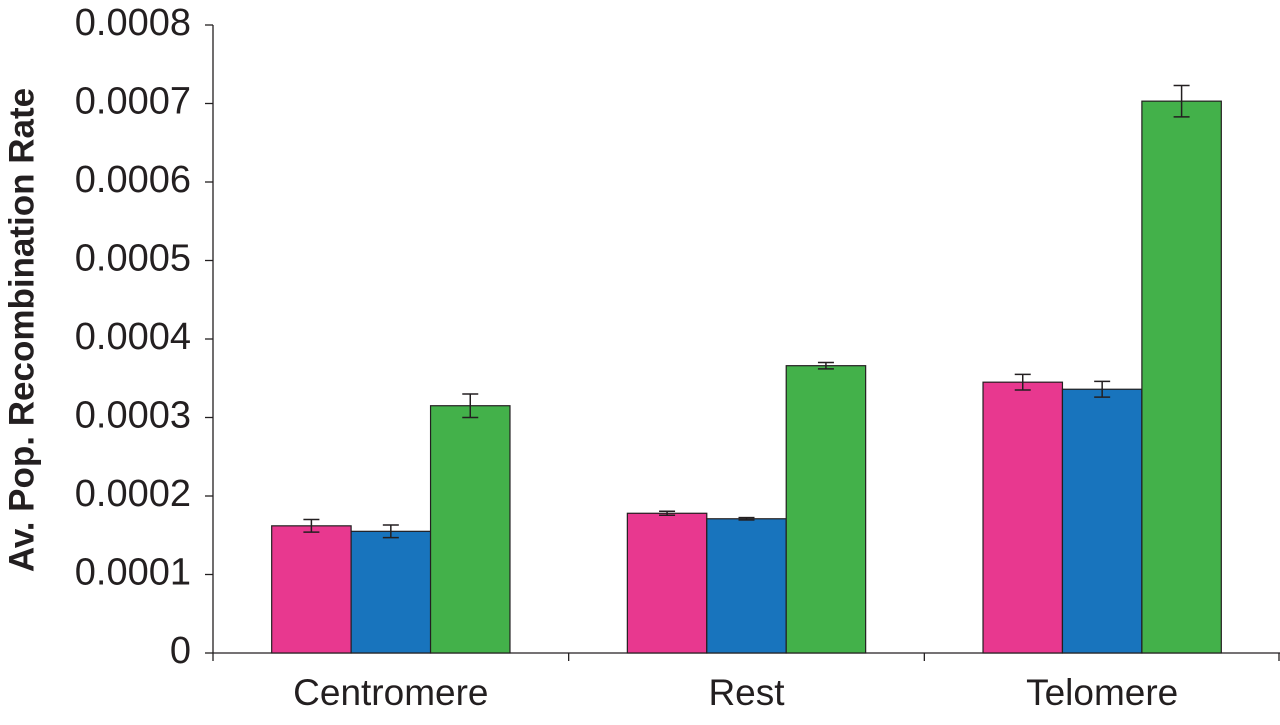 Image resolution: width=1280 pixels, height=725 pixels. What do you see at coordinates (133, 23) in the screenshot?
I see `y-tick-label: 0.0008` at bounding box center [133, 23].